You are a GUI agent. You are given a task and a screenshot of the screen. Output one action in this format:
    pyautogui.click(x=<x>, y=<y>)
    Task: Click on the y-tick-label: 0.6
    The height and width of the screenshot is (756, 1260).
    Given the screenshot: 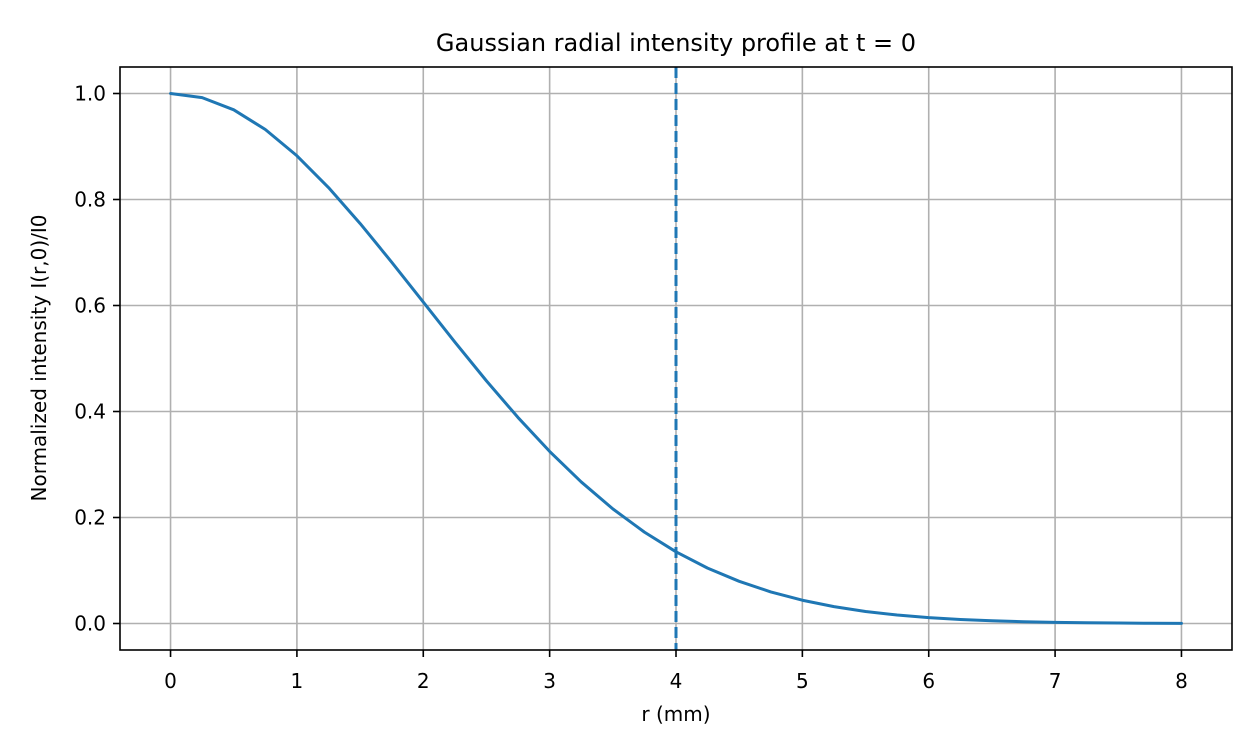 What is the action you would take?
    pyautogui.click(x=90, y=306)
    